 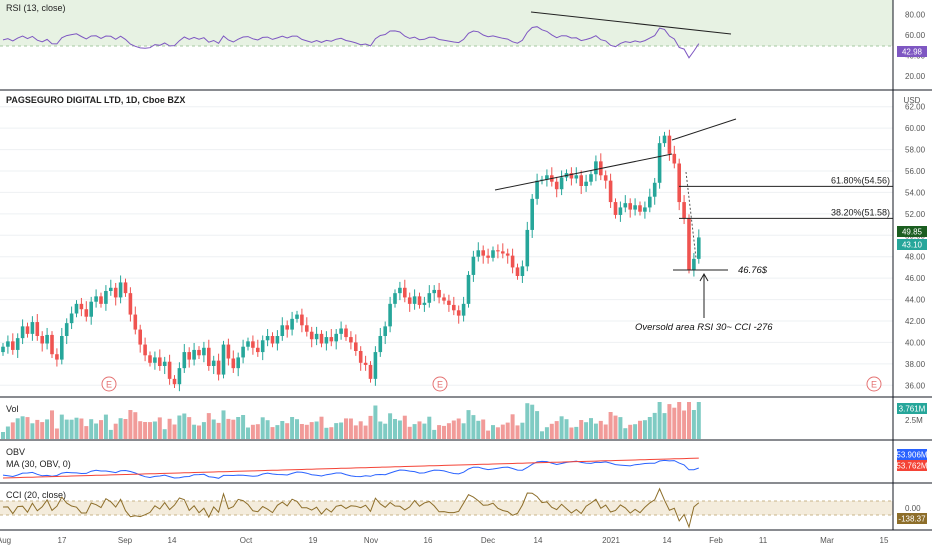 What do you see at coordinates (915, 107) in the screenshot?
I see `price-tick-label: 62.00` at bounding box center [915, 107].